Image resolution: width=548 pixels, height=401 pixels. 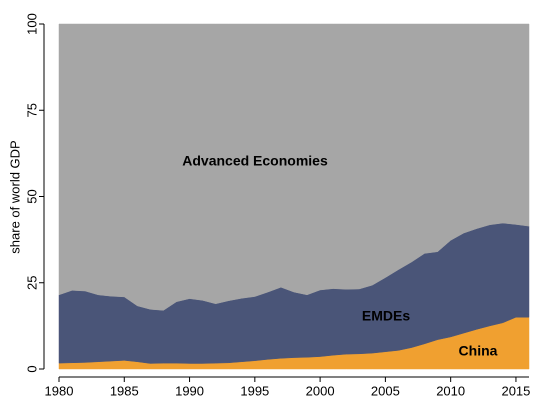 What do you see at coordinates (31, 196) in the screenshot?
I see `y-tick-label: 50` at bounding box center [31, 196].